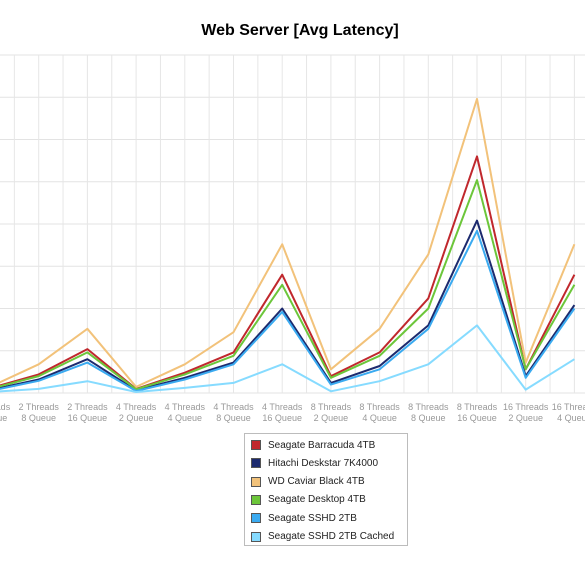  What do you see at coordinates (316, 482) in the screenshot?
I see `legend-label: WD Caviar Black 4TB` at bounding box center [316, 482].